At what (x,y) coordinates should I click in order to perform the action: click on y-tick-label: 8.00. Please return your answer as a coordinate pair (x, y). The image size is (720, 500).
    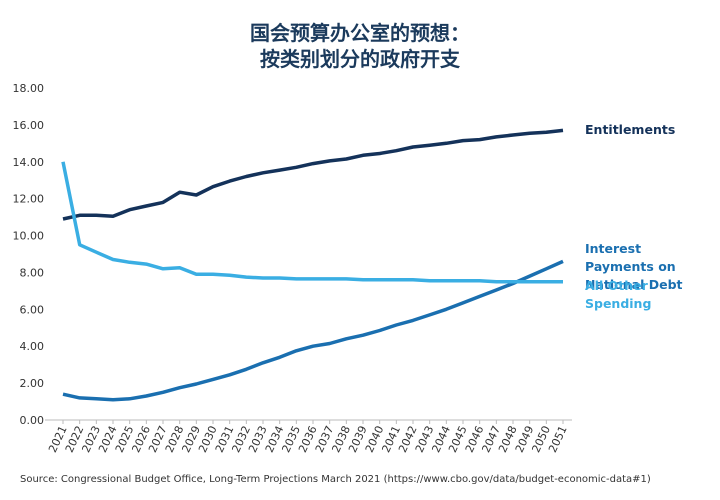
    Looking at the image, I should click on (32, 272).